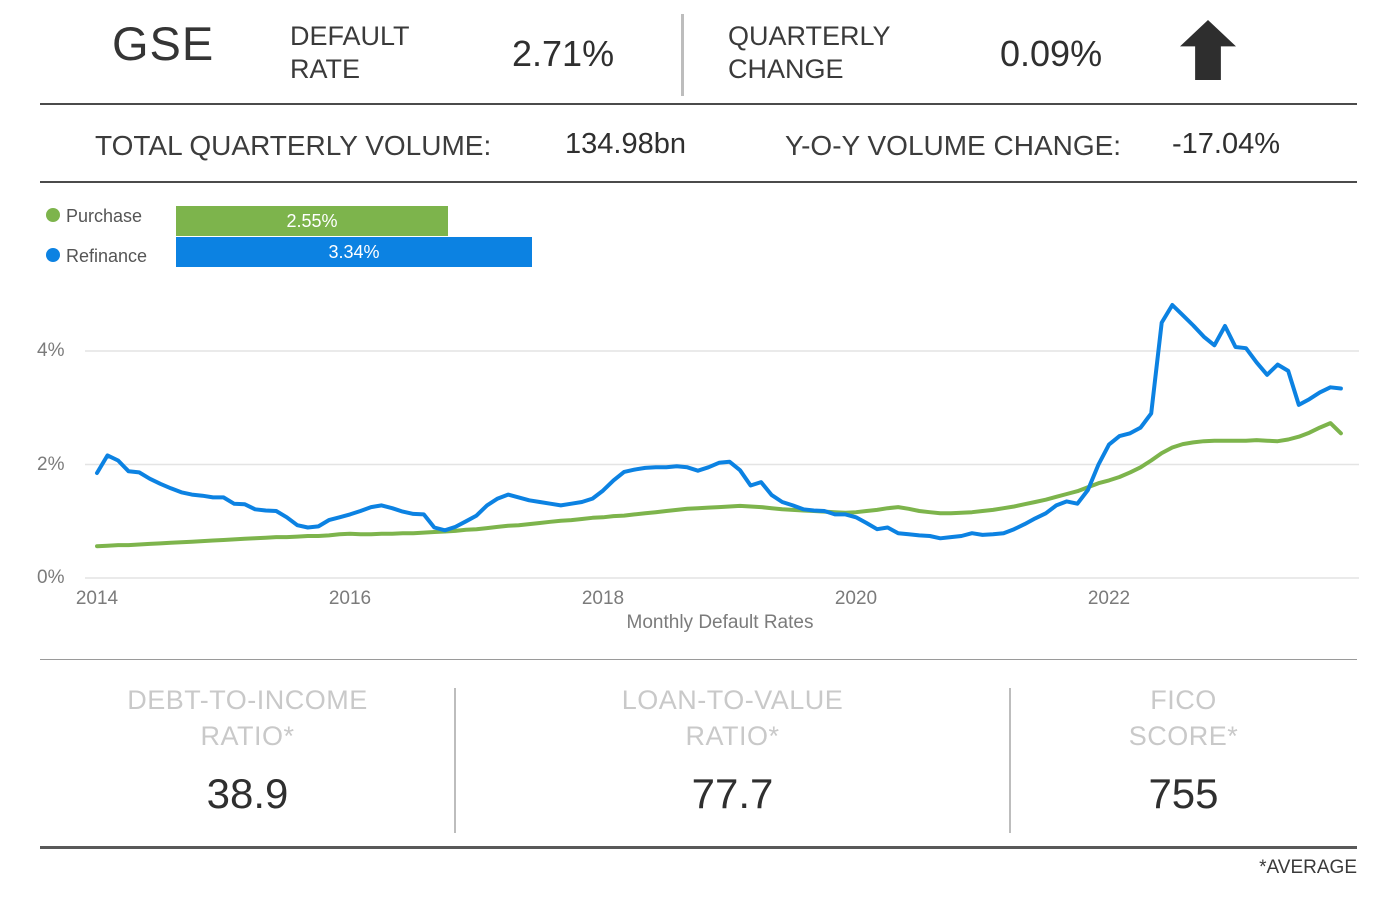 The height and width of the screenshot is (897, 1399). Describe the element at coordinates (1183, 793) in the screenshot. I see `fico-value: 755` at that location.